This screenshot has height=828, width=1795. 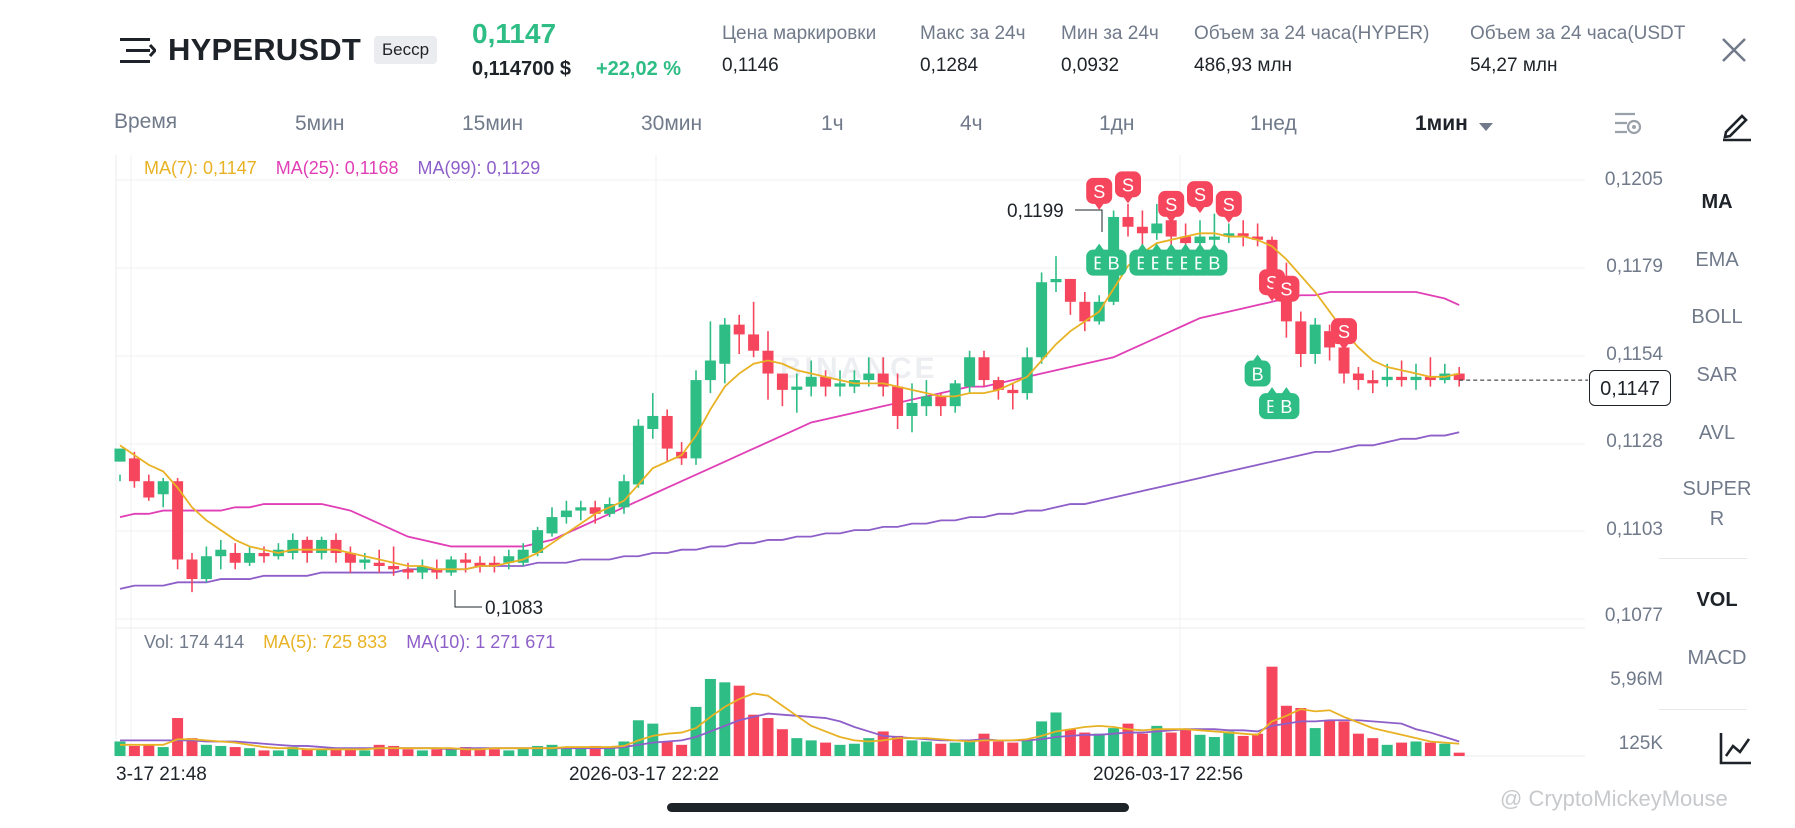 I want to click on vol-ma10-legend: MA(10): 1 271 671, so click(x=481, y=642).